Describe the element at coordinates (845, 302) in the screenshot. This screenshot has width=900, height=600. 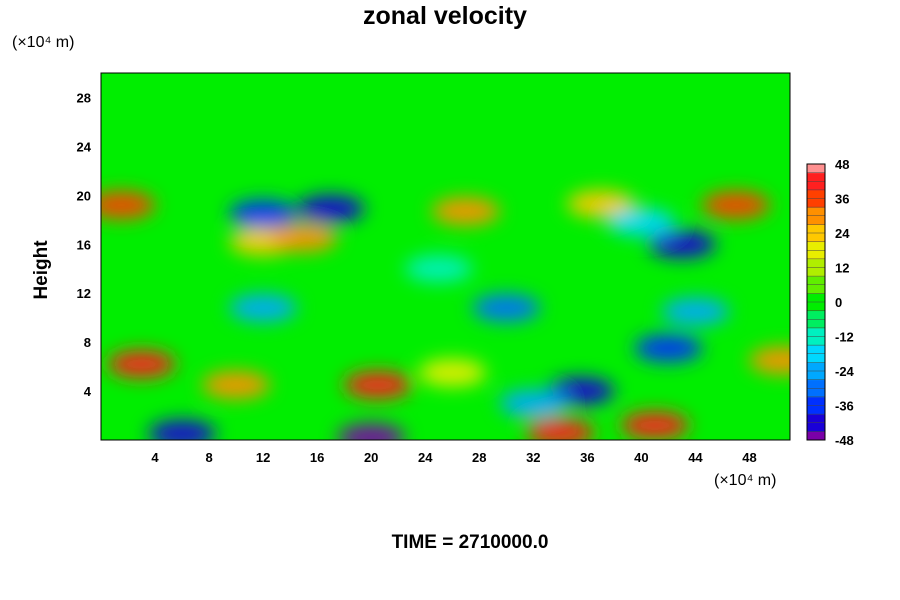
I see `colorbar-tick-labels: 48 36 24 12 0 -12 -24 -36 -48` at that location.